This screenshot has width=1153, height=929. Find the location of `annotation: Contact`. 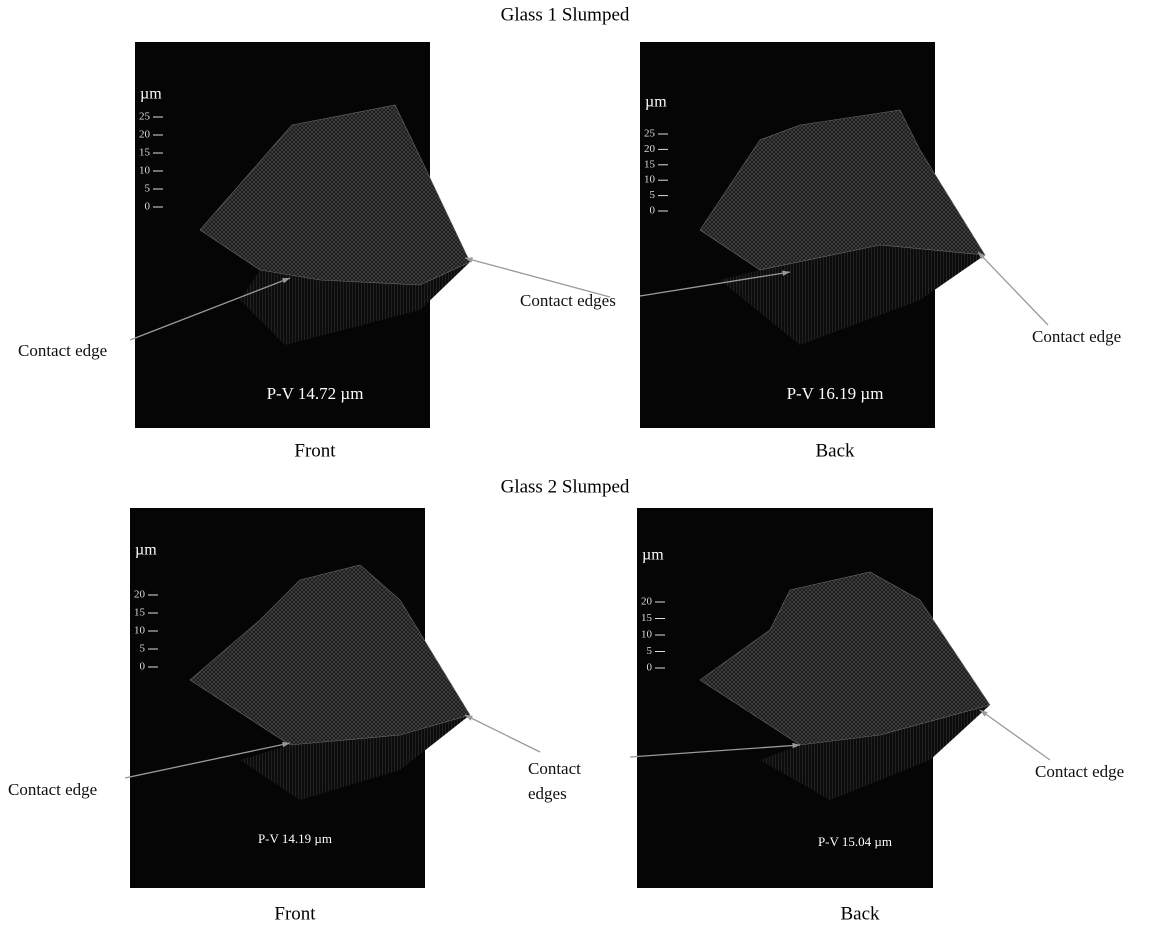

annotation: Contact is located at coordinates (554, 768).